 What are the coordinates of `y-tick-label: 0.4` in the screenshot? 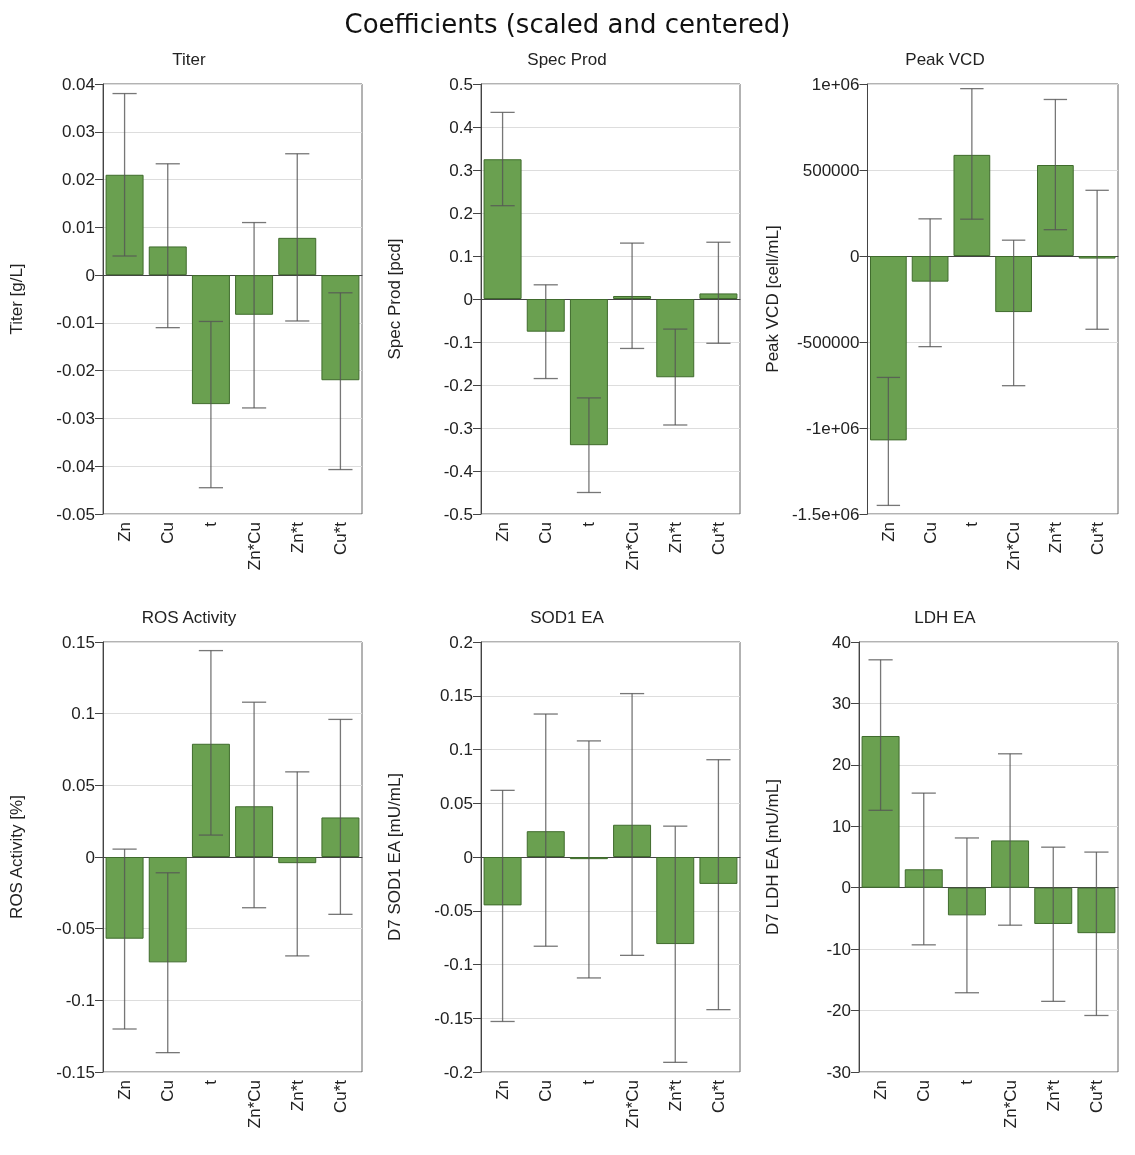 It's located at (461, 127).